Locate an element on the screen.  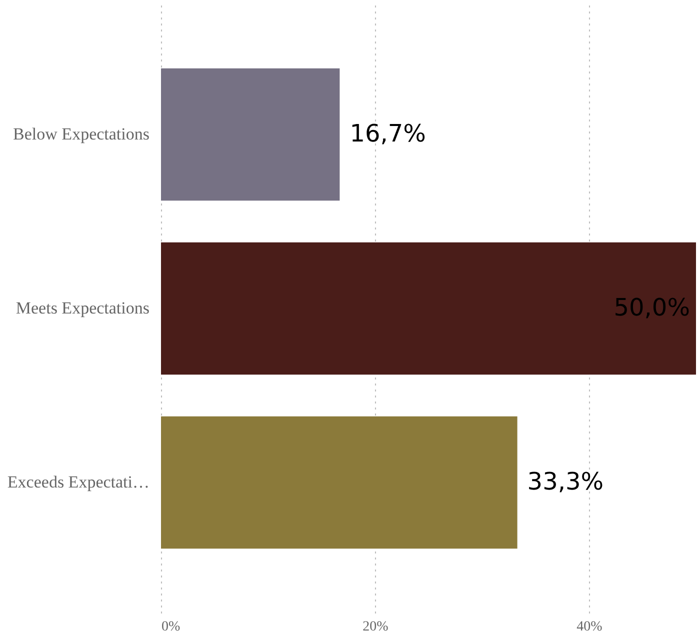
y-tick-label: Meets Expectations is located at coordinates (83, 308).